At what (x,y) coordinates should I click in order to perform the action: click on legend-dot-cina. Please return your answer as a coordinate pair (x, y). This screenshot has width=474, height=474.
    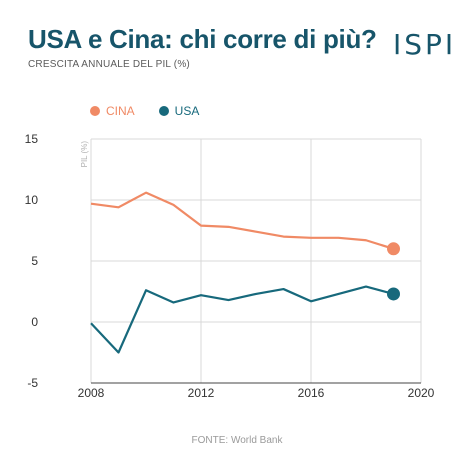
    Looking at the image, I should click on (95, 111).